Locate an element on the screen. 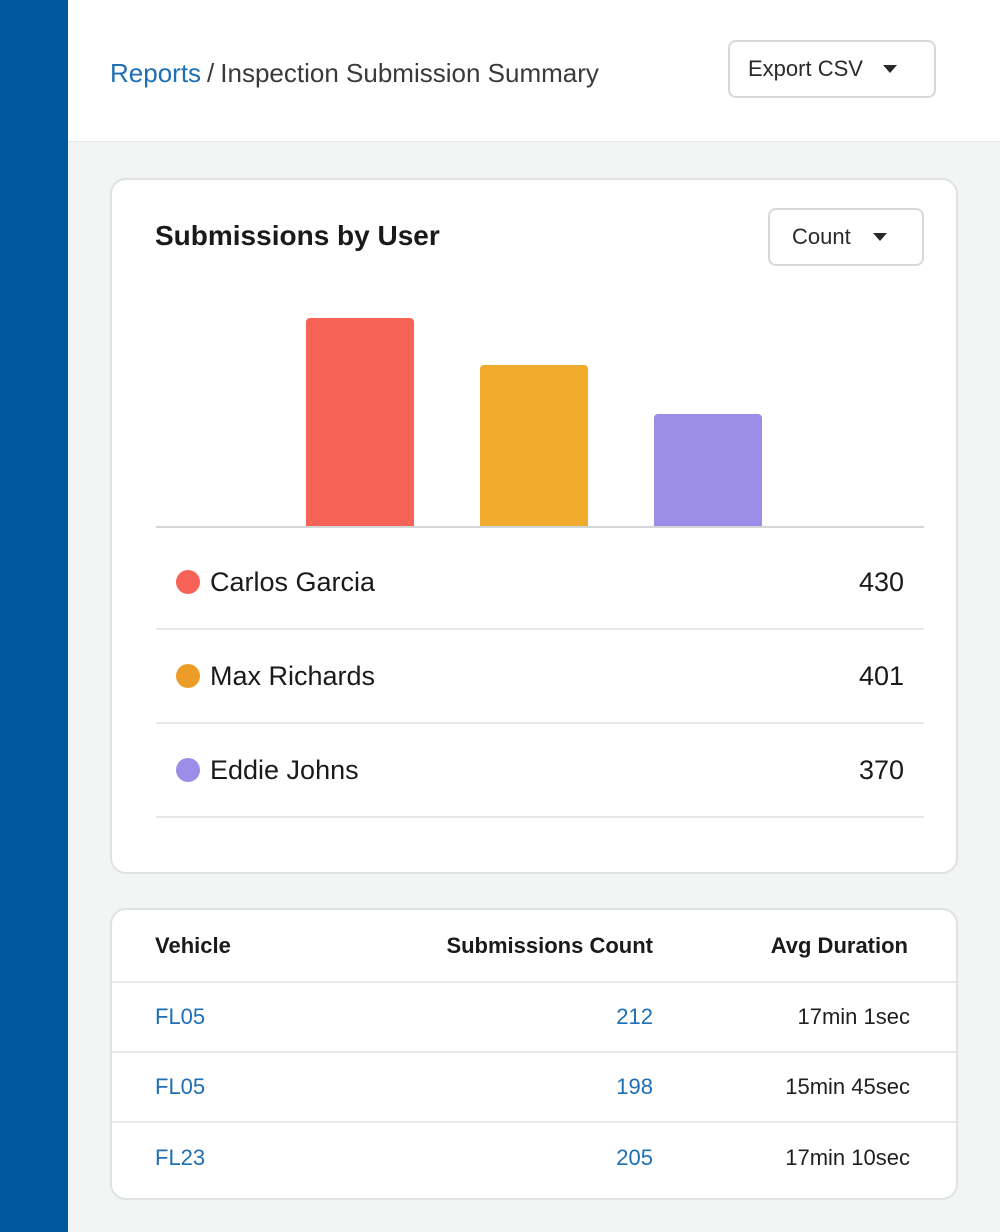  table-row: FL05 212 17min 1sec is located at coordinates (534, 1018).